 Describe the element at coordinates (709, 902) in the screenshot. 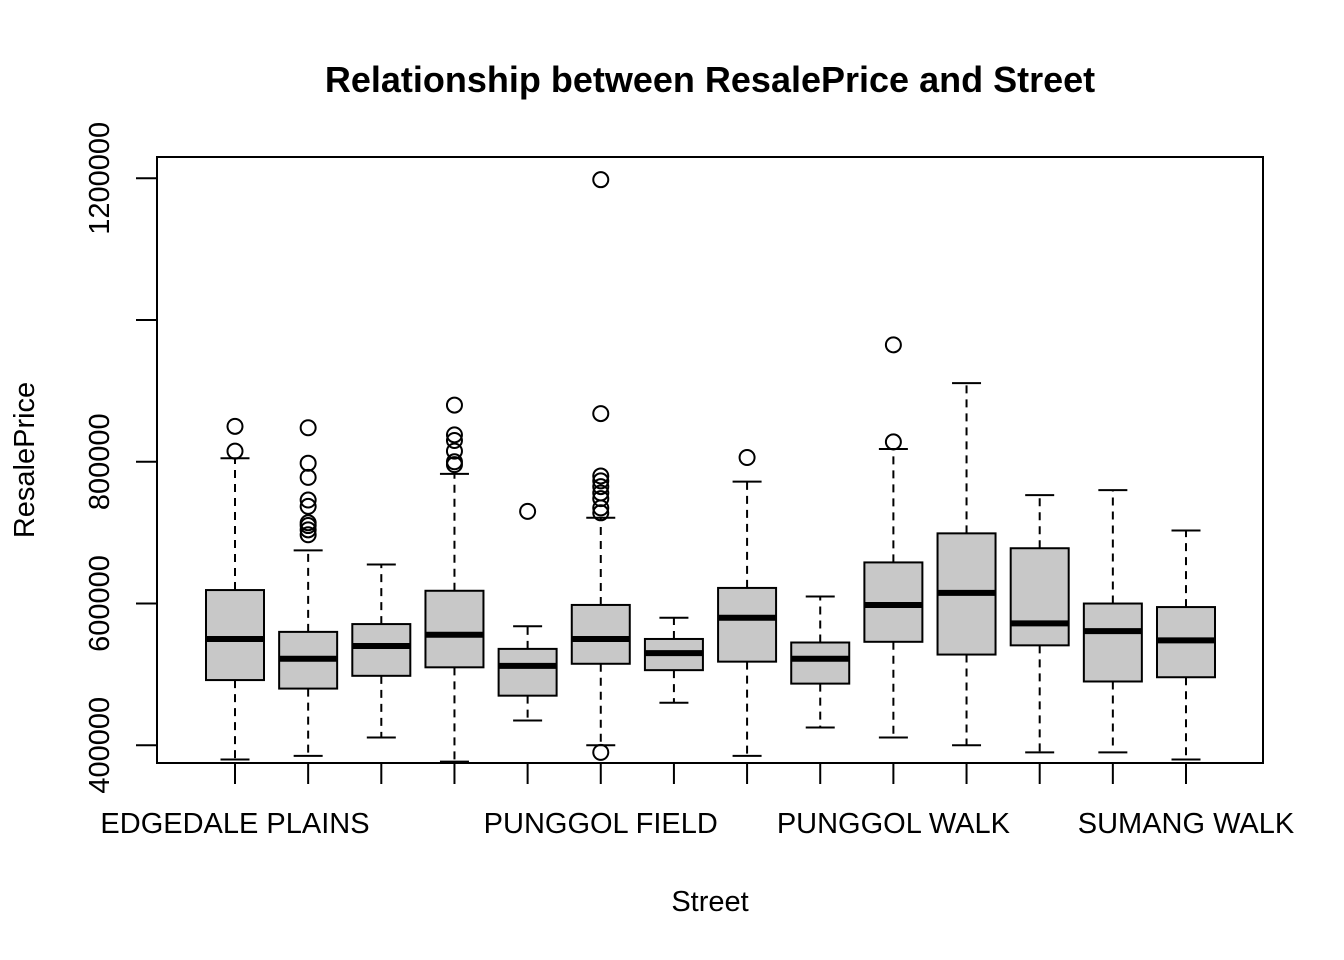

I see `x-axis-label: Street` at that location.